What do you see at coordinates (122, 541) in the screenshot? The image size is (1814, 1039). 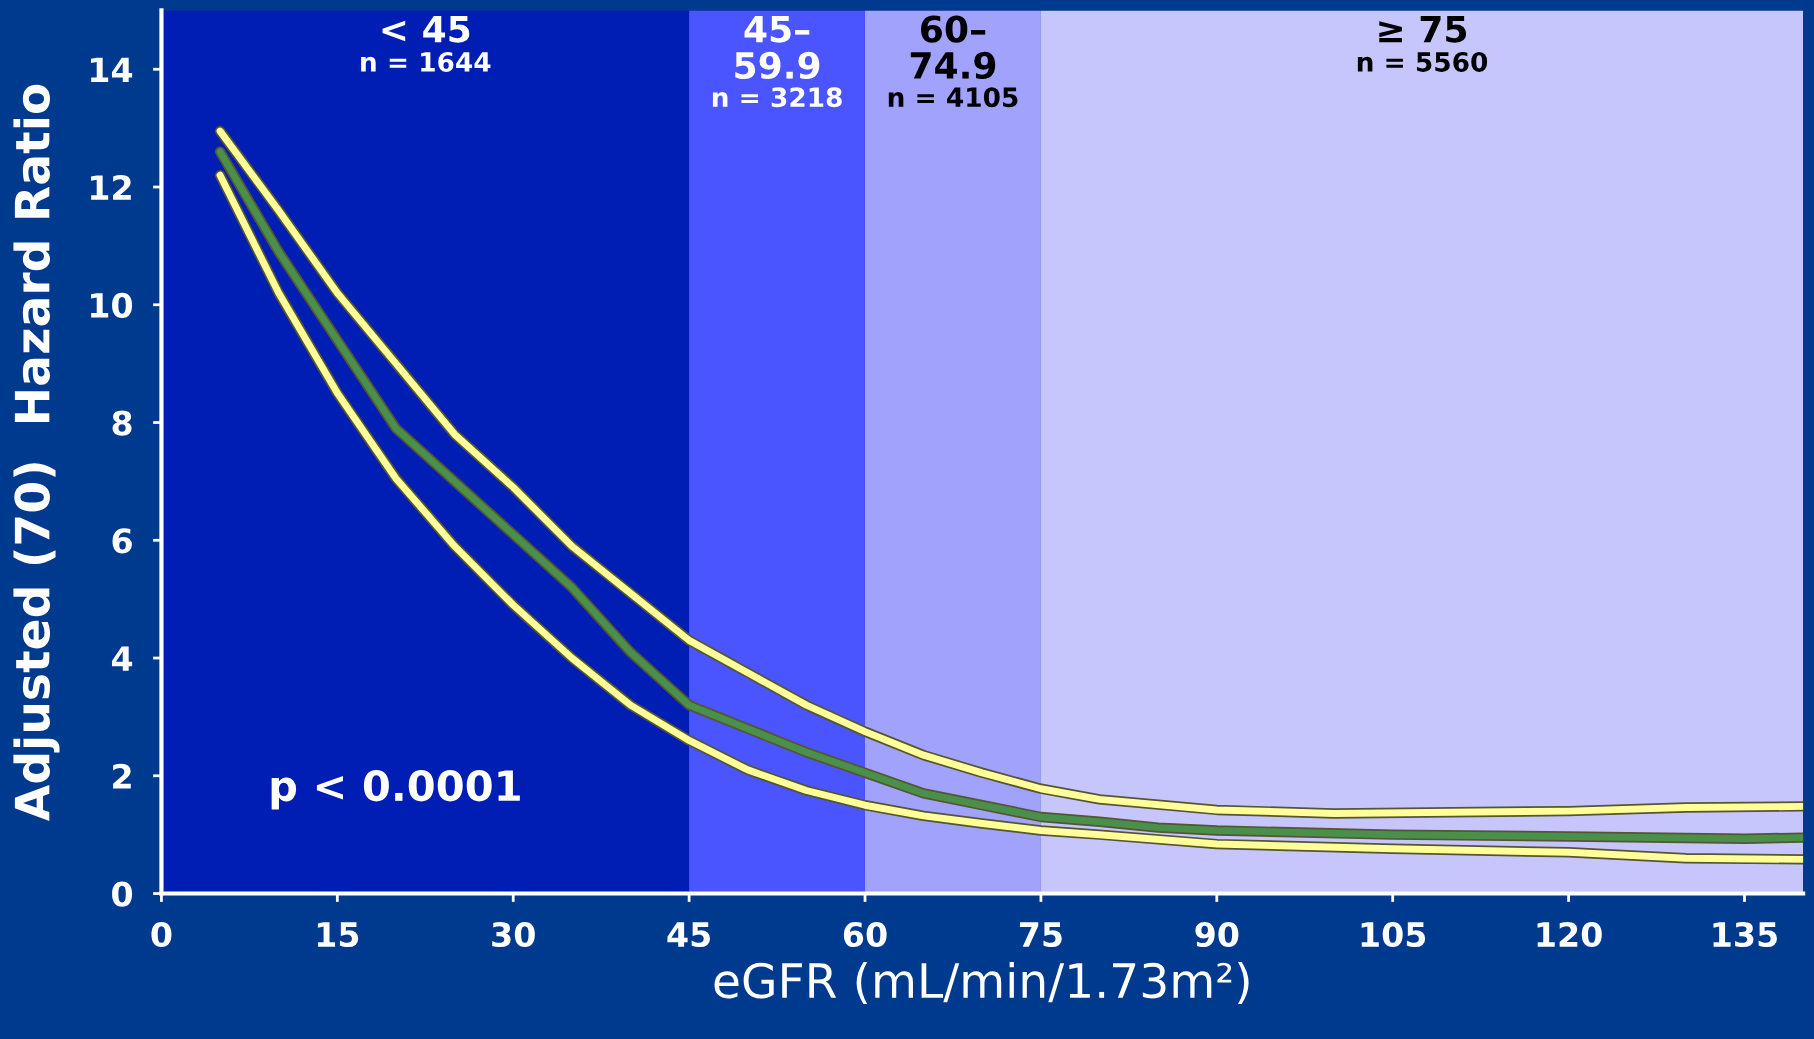 I see `y-tick-label: 6` at bounding box center [122, 541].